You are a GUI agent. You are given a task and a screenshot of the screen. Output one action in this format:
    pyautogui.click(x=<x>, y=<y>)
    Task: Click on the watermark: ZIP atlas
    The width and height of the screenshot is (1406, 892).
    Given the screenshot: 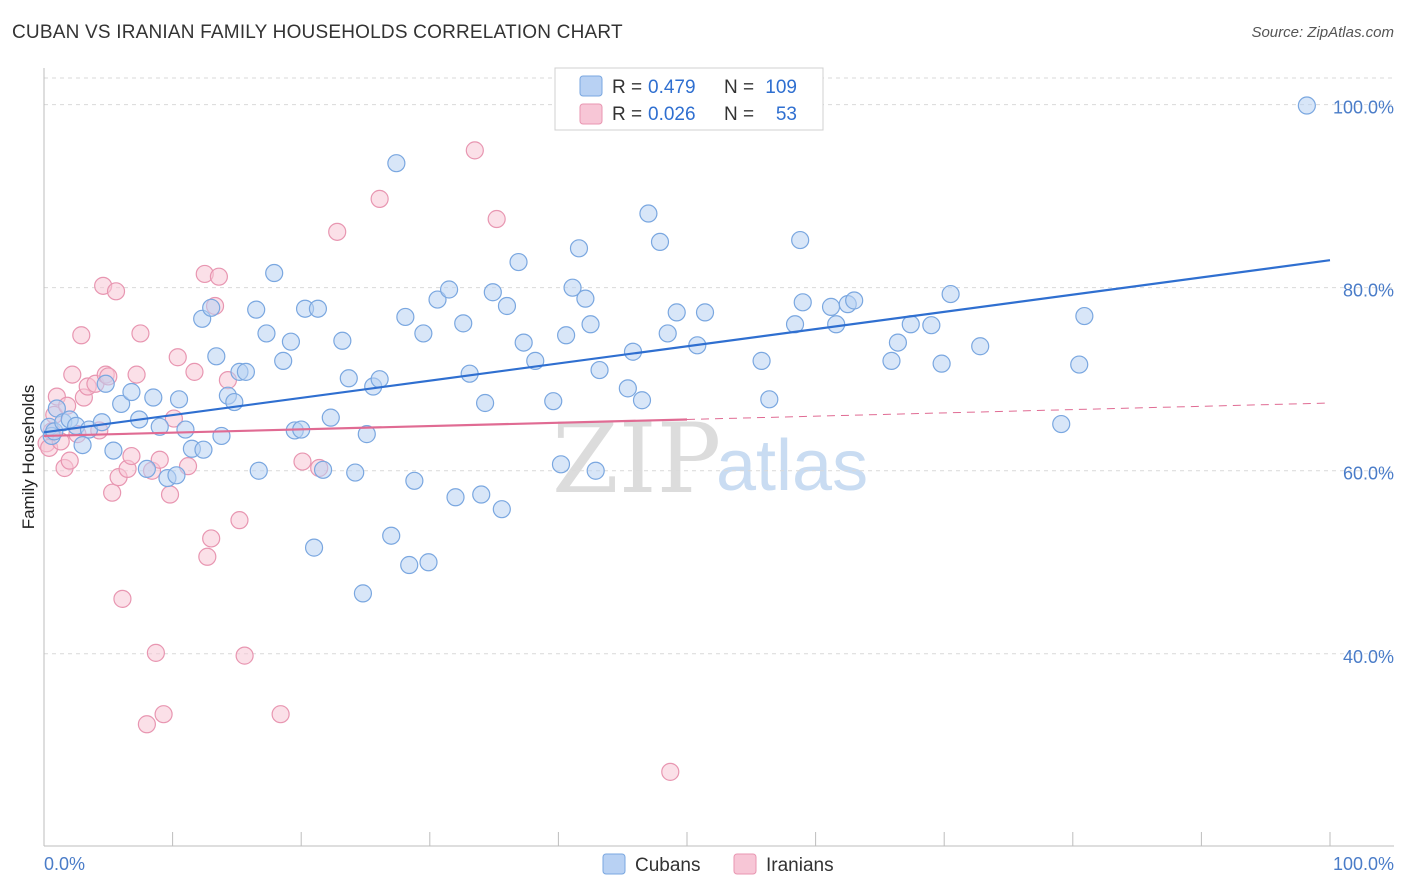 What is the action you would take?
    pyautogui.click(x=710, y=459)
    